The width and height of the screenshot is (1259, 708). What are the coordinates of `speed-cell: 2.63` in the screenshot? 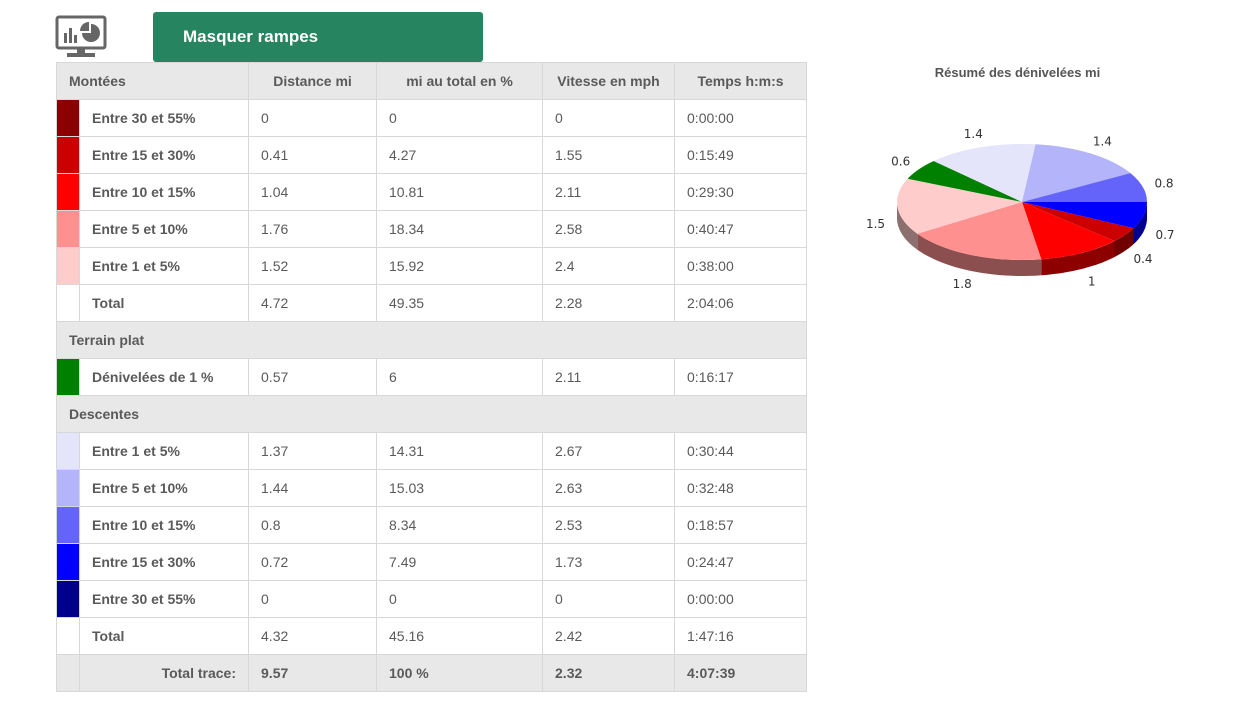 It's located at (609, 488).